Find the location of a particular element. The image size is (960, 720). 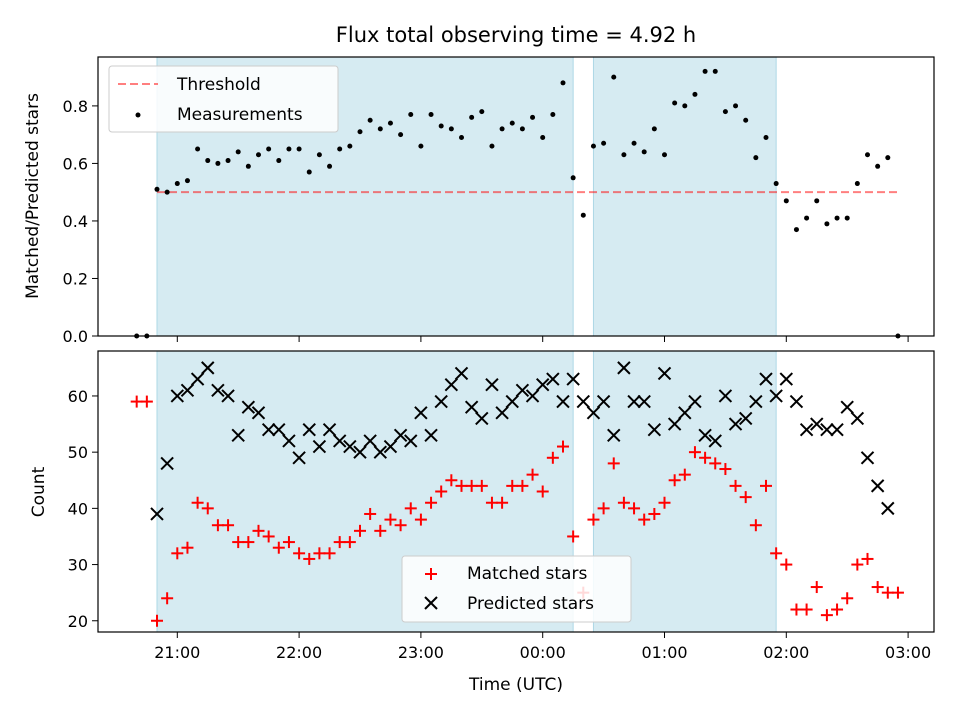

bottom-y-axis-label: Count is located at coordinates (39, 491).